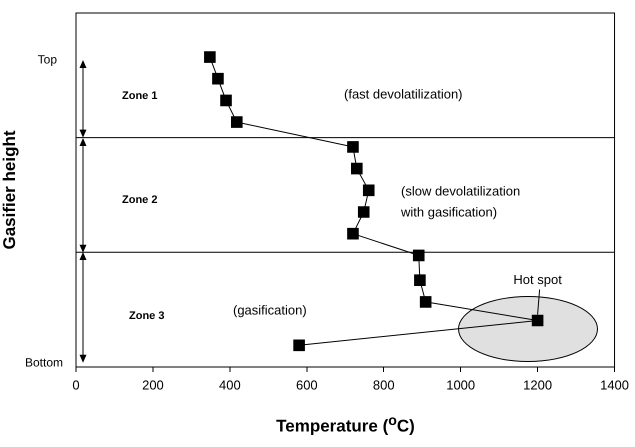 This screenshot has width=635, height=447. I want to click on annotation: Zone 2, so click(140, 200).